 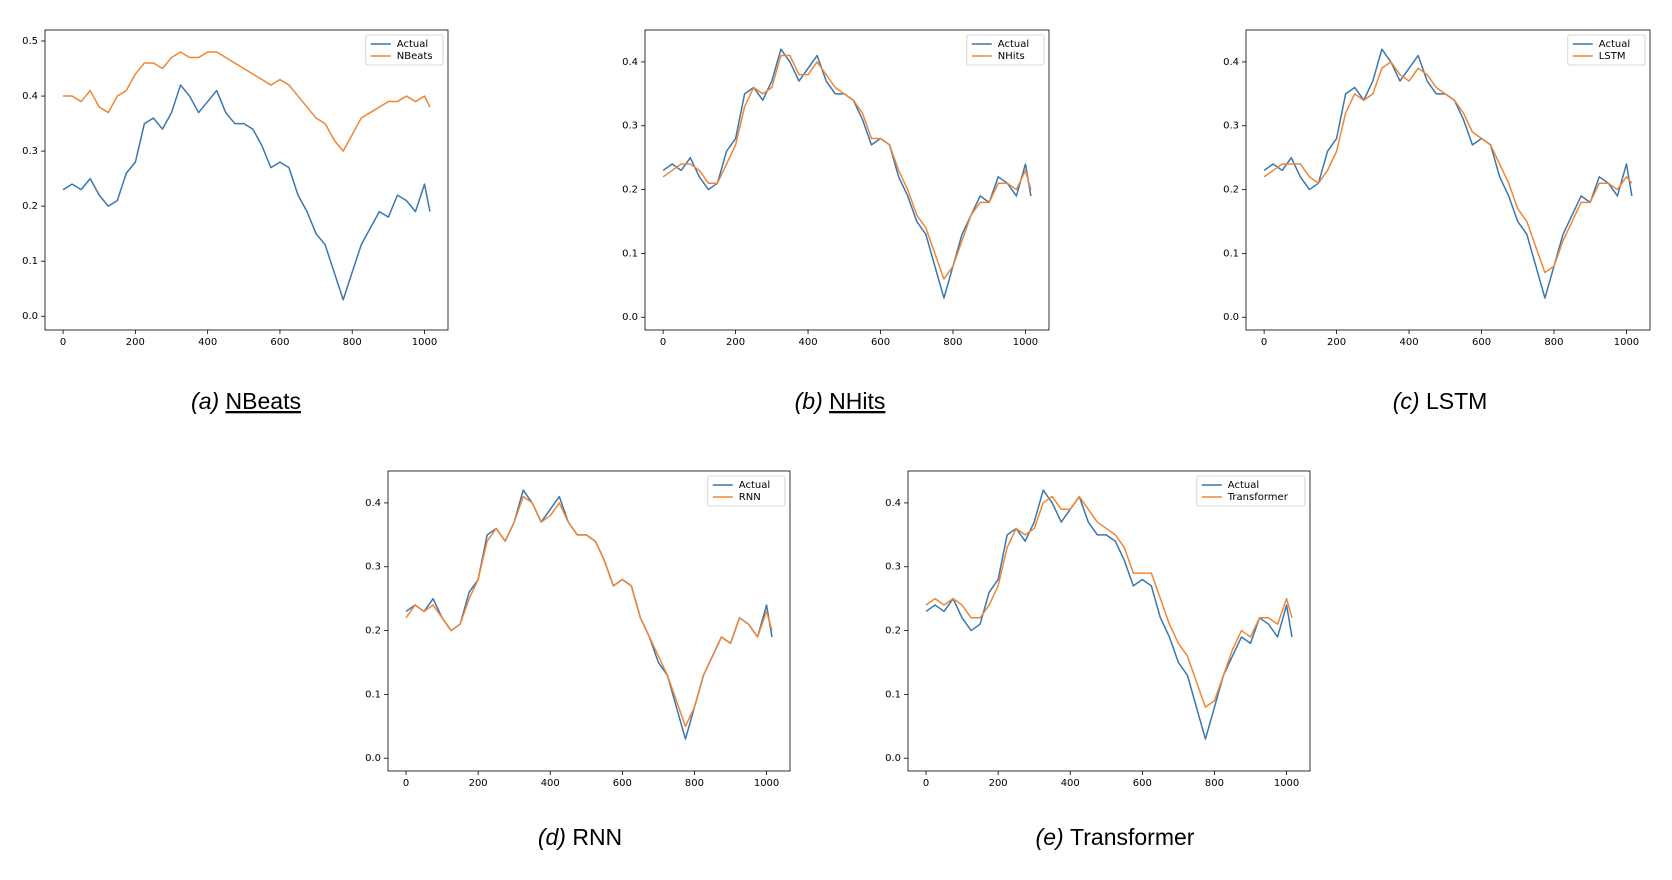 What do you see at coordinates (1409, 401) in the screenshot?
I see `caption-label: (c)` at bounding box center [1409, 401].